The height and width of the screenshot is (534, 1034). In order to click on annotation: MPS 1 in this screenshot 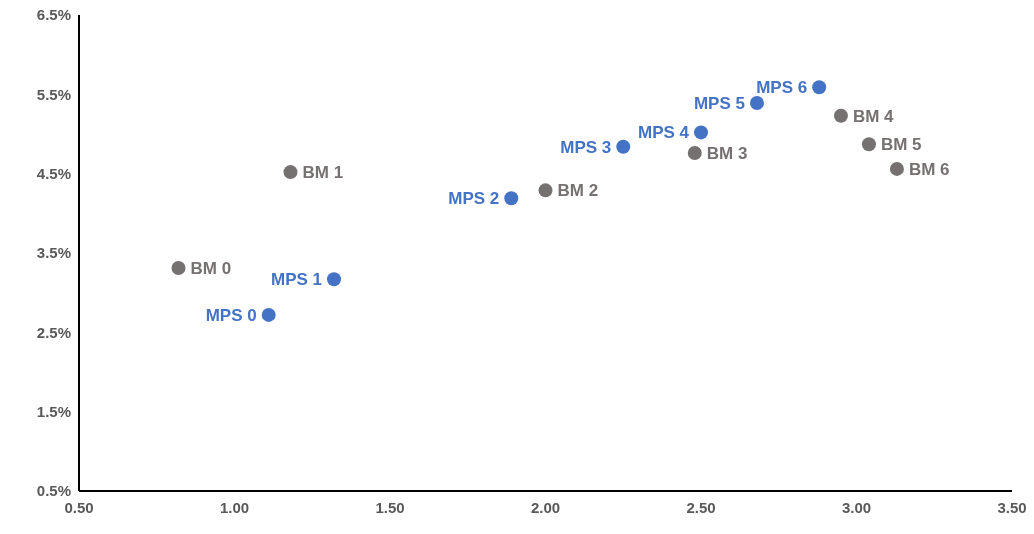, I will do `click(296, 280)`.